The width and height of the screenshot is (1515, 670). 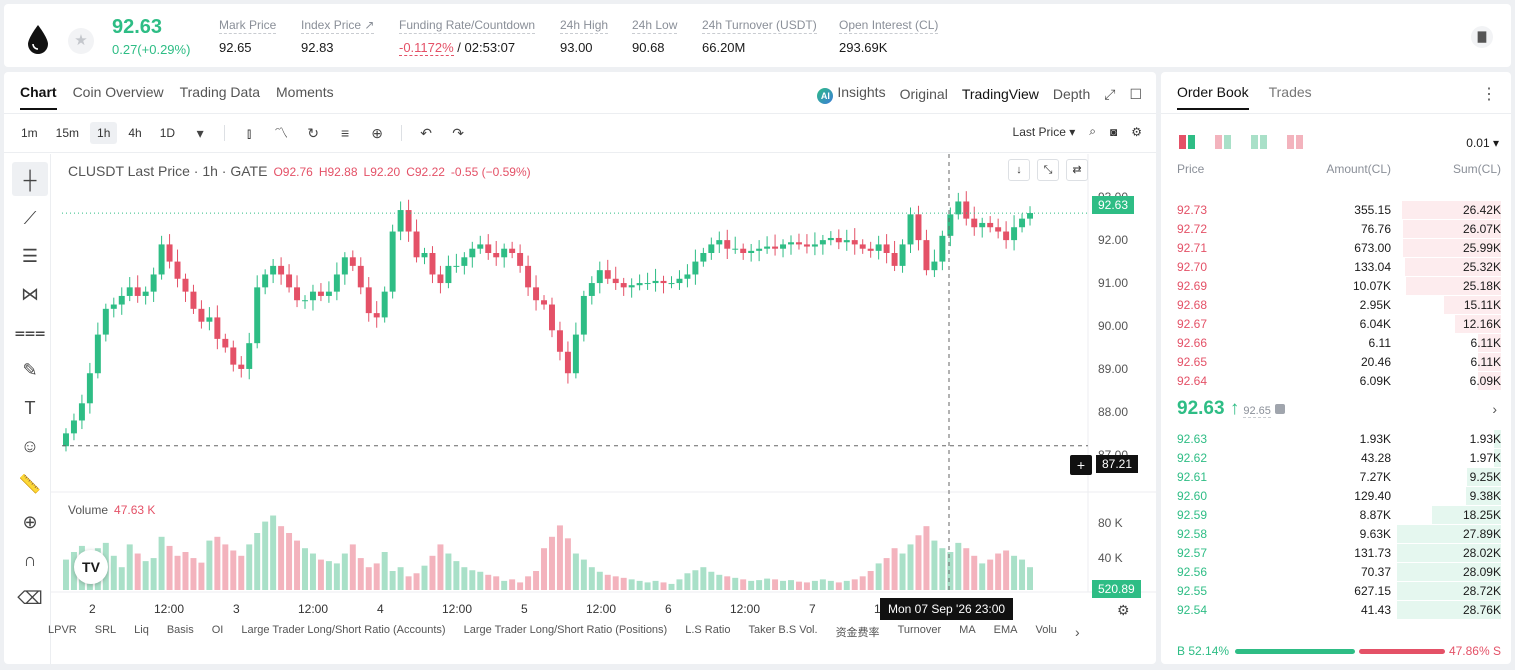 What do you see at coordinates (923, 94) in the screenshot?
I see `view-original: Original` at bounding box center [923, 94].